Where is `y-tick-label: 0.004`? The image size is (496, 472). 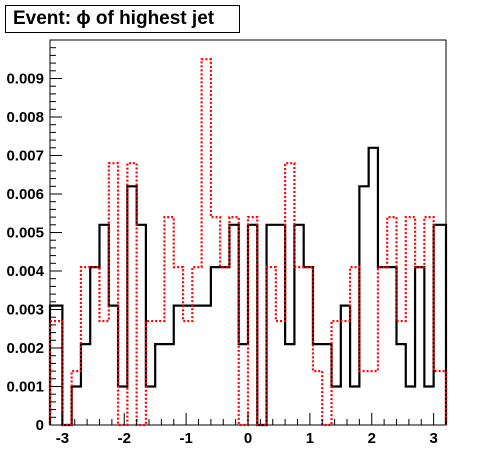 y-tick-label: 0.004 is located at coordinates (25, 271).